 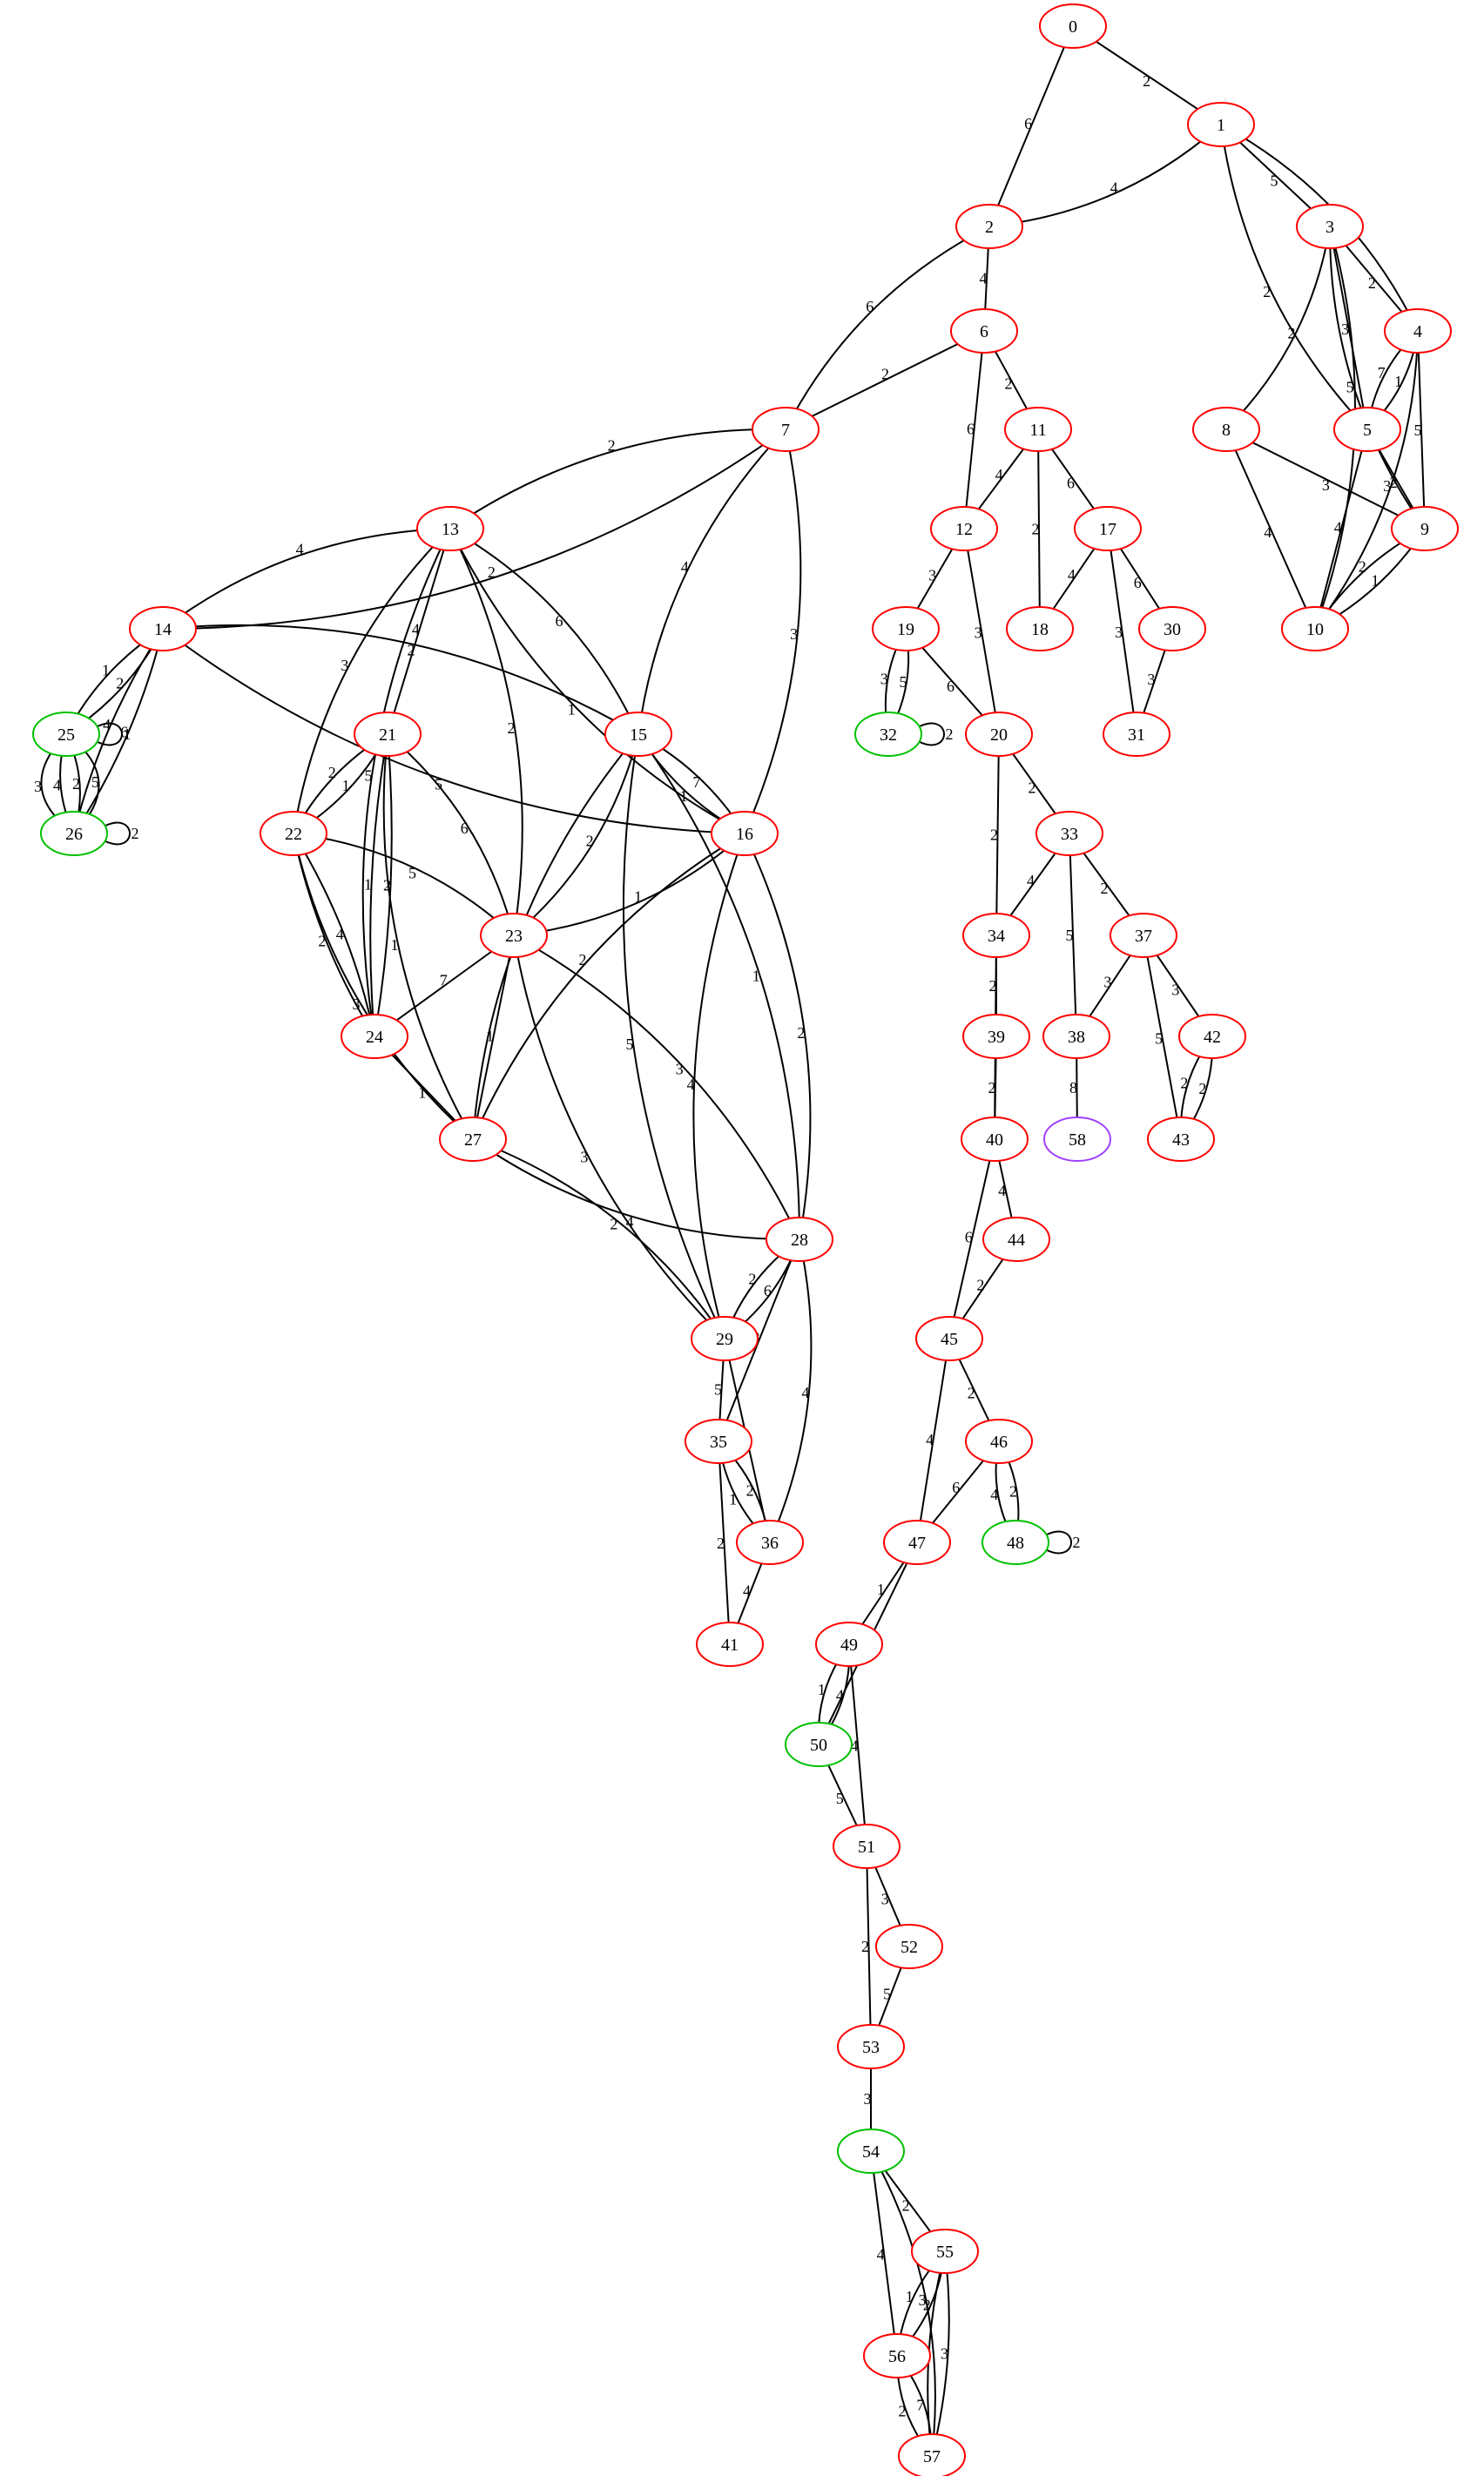 I want to click on node-label-26: 26, so click(x=74, y=834).